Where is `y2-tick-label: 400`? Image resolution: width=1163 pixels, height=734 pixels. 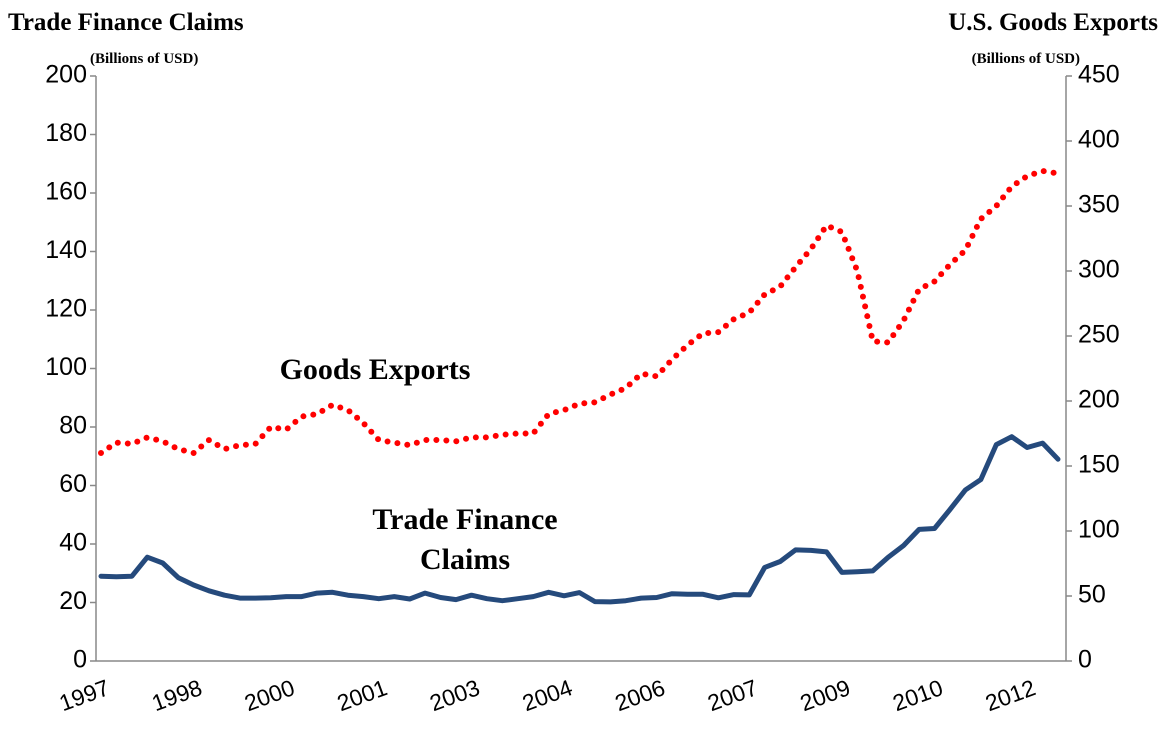 y2-tick-label: 400 is located at coordinates (1099, 140).